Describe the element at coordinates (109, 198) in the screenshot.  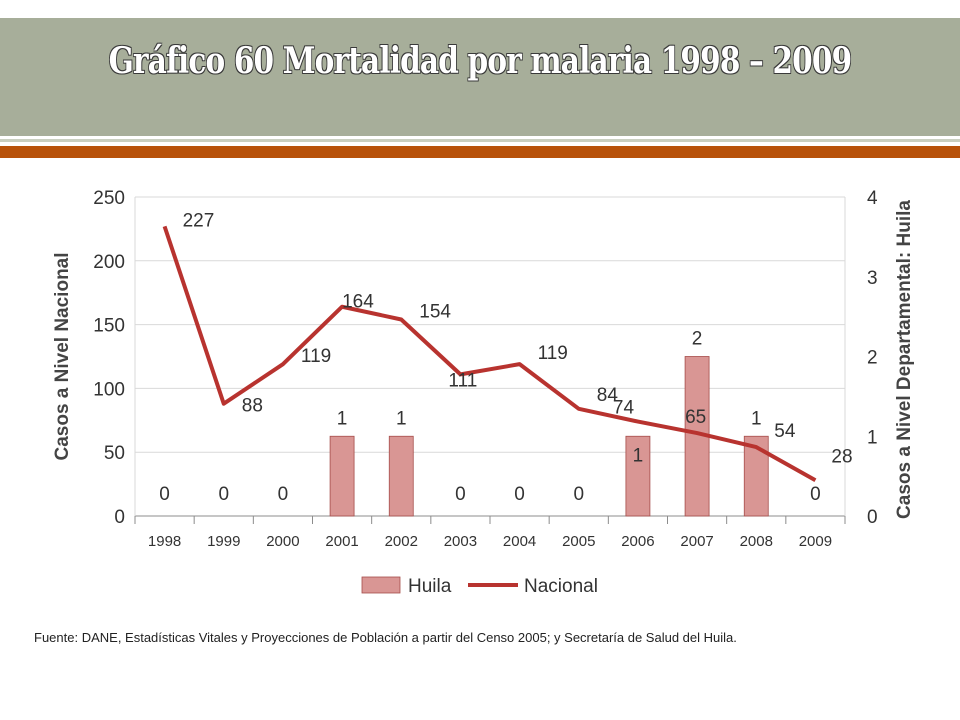
I see `y-tick-label: 250` at that location.